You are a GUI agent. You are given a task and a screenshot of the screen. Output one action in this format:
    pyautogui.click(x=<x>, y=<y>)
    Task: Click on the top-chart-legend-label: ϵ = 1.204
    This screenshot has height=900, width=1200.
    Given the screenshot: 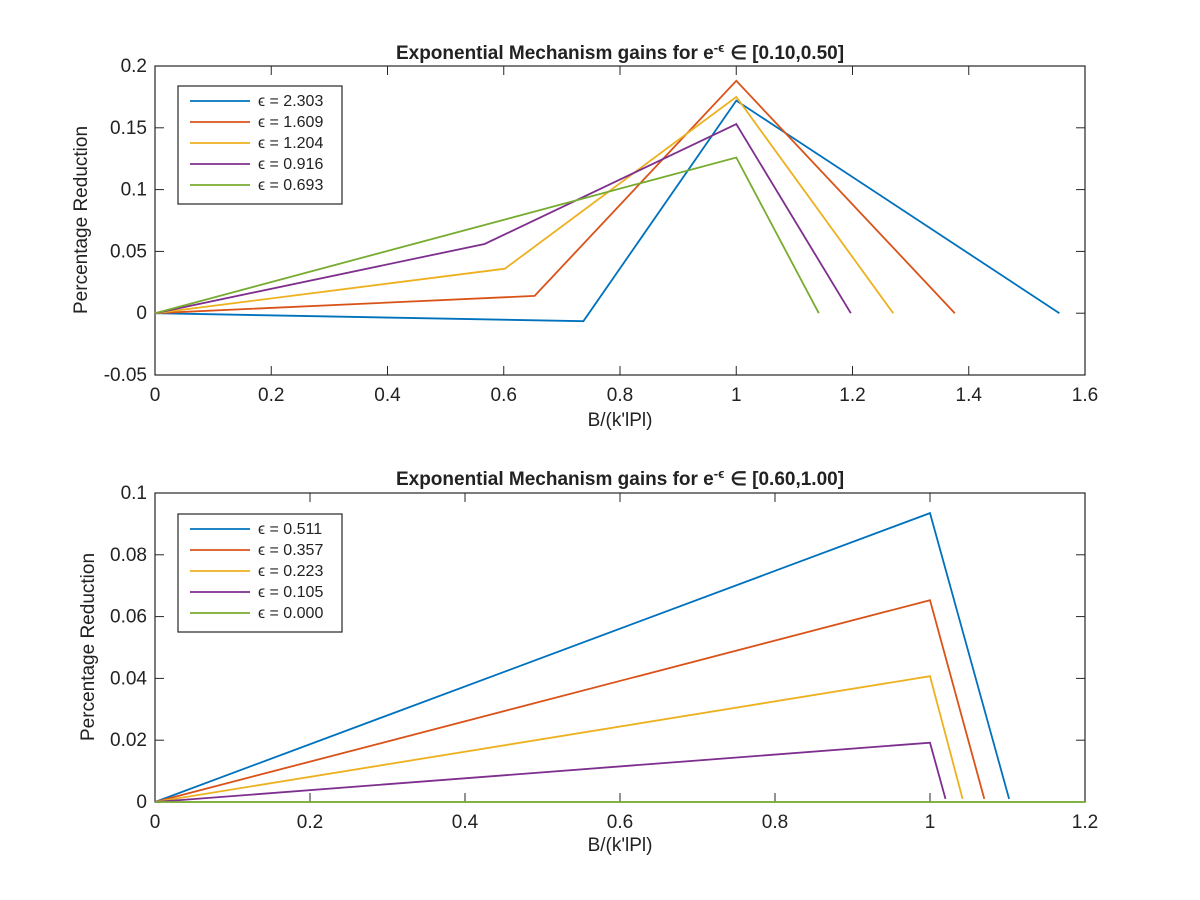 What is the action you would take?
    pyautogui.click(x=290, y=143)
    